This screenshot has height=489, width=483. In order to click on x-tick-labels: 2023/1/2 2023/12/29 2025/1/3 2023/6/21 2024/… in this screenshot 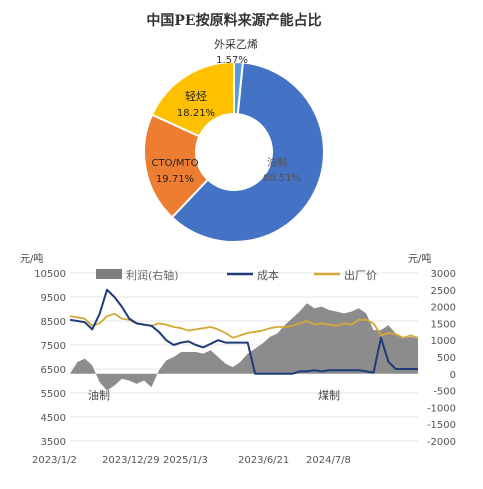, I will do `click(191, 460)`.